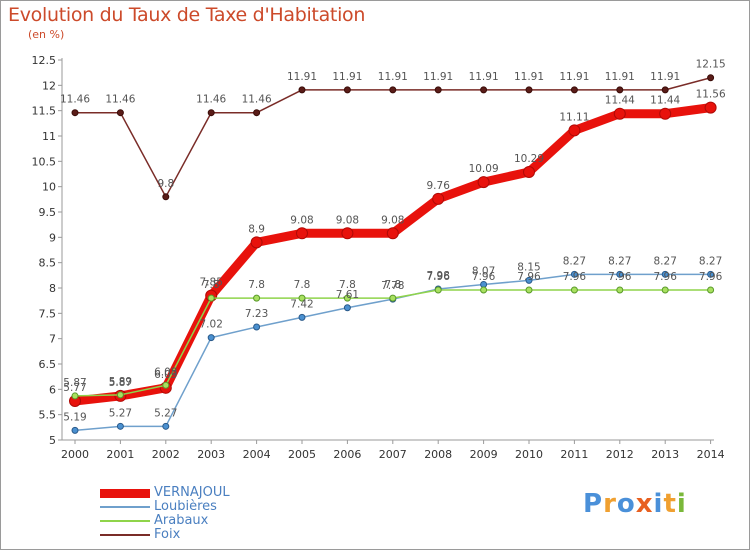 This screenshot has height=550, width=750. Describe the element at coordinates (125, 521) in the screenshot. I see `legend-swatch-arabaux` at that location.